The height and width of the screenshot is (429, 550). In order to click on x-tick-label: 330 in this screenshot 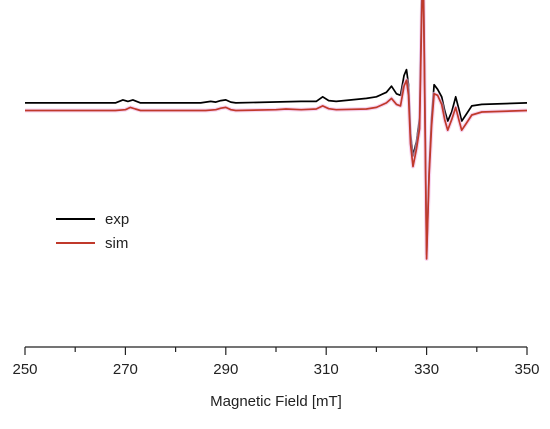, I will do `click(426, 369)`.